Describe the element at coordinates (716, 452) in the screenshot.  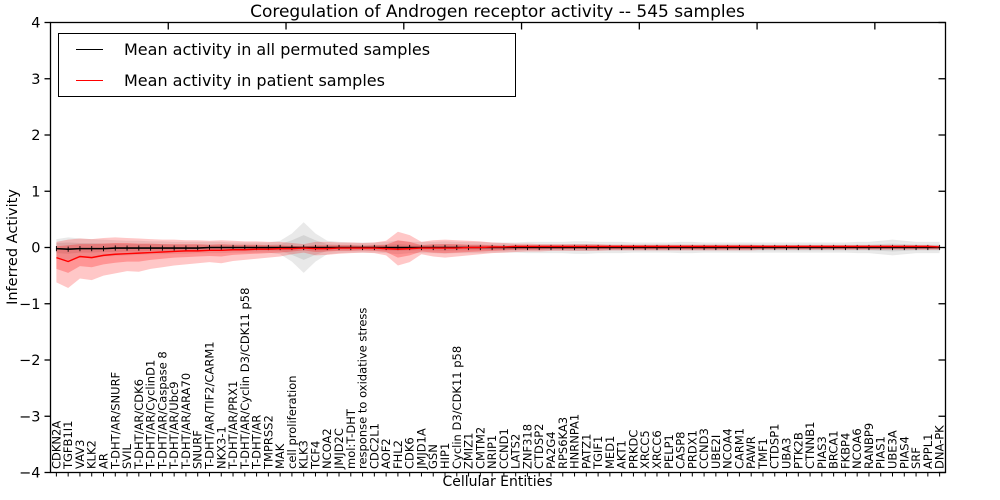
I see `x-tick-label: UBE2I` at that location.